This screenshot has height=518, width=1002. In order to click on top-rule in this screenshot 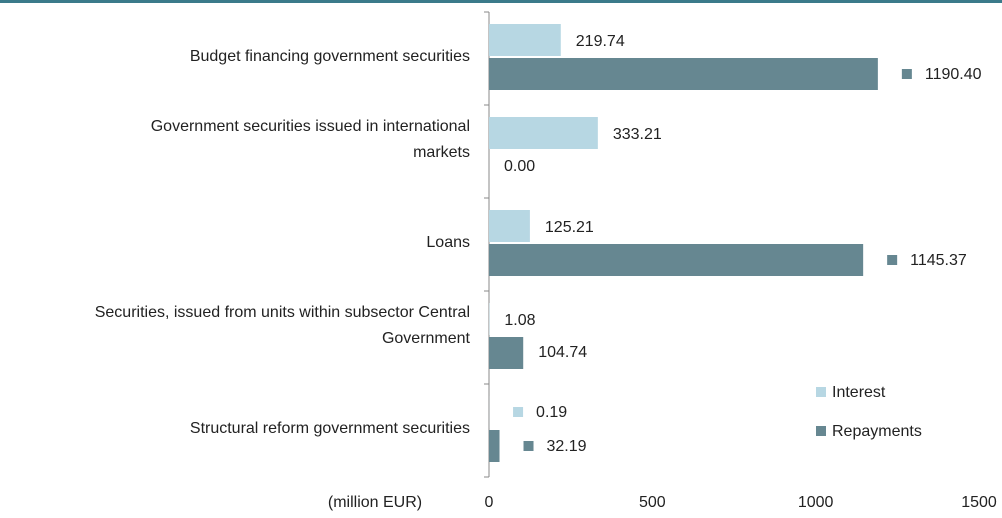, I will do `click(501, 1)`.